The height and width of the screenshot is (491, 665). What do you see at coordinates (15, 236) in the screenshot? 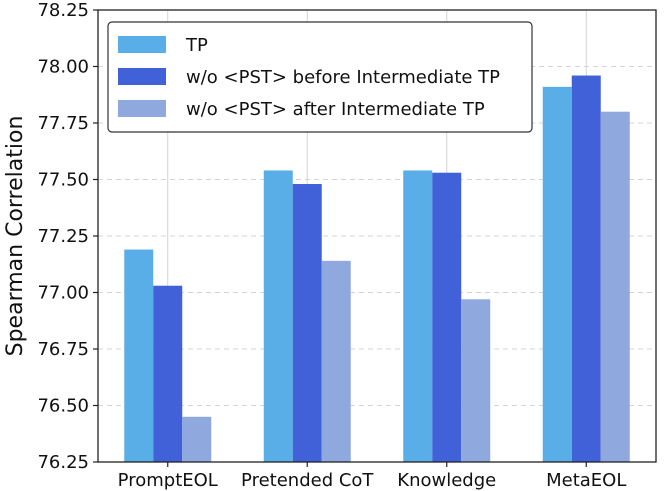
I see `y-axis-title: Spearman Correlation` at bounding box center [15, 236].